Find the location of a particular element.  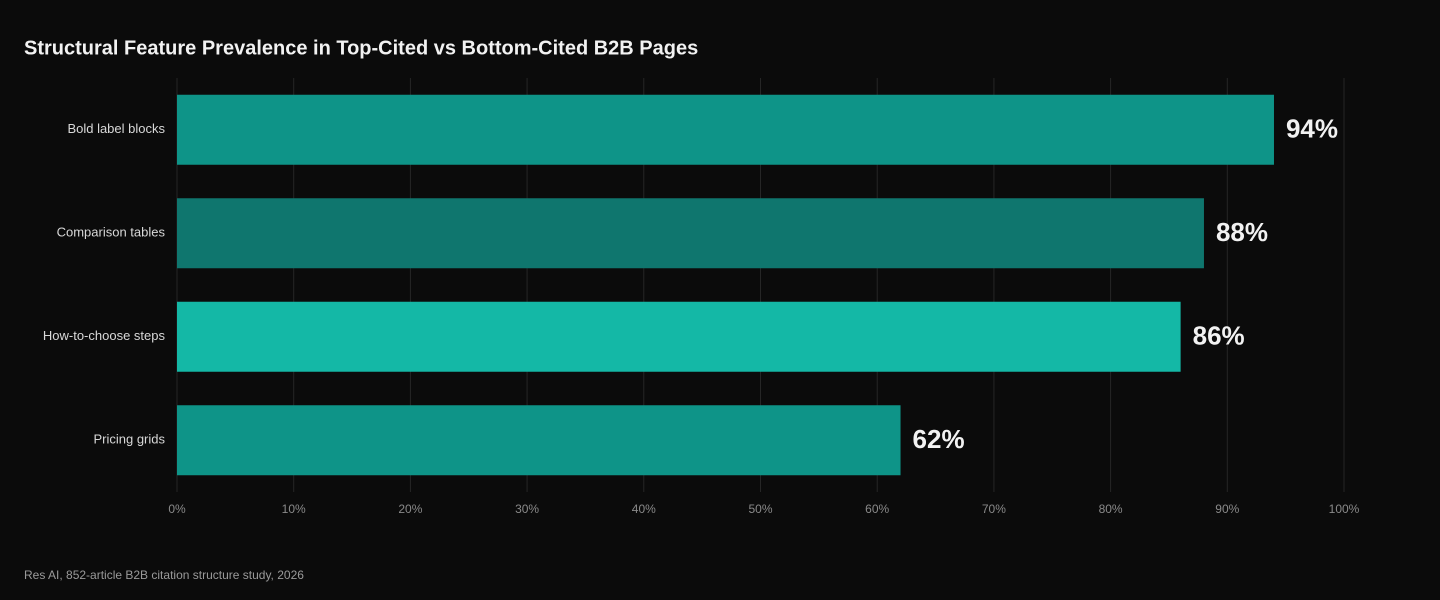

value-label: 88% is located at coordinates (1242, 232).